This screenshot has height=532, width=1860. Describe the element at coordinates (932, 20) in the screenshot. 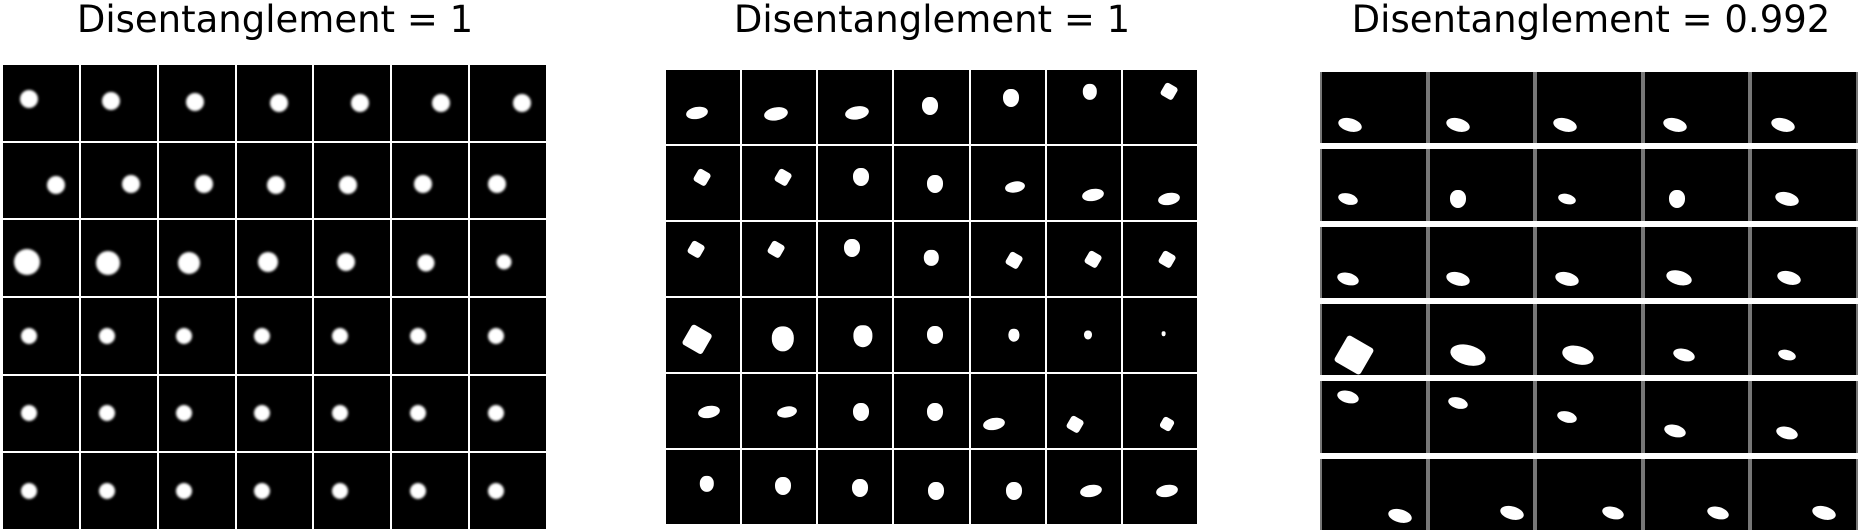

I see `panel-title-2: Disentanglement = 1` at that location.